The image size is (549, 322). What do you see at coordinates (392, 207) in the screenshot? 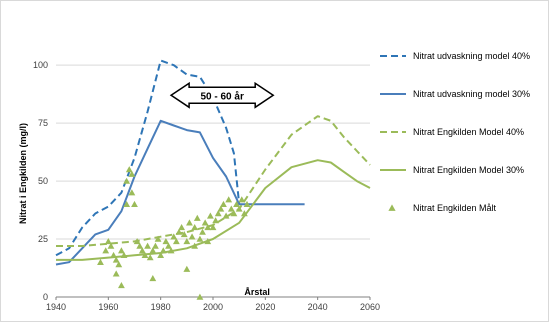
I see `legend-marker` at bounding box center [392, 207].